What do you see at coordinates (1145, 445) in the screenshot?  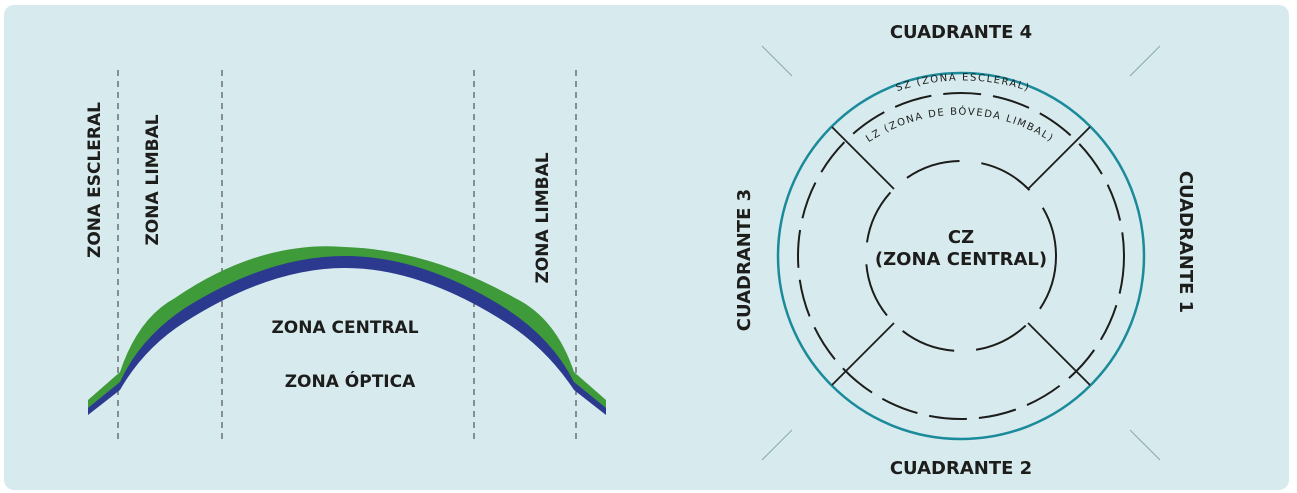 I see `diagonal-tick-br` at bounding box center [1145, 445].